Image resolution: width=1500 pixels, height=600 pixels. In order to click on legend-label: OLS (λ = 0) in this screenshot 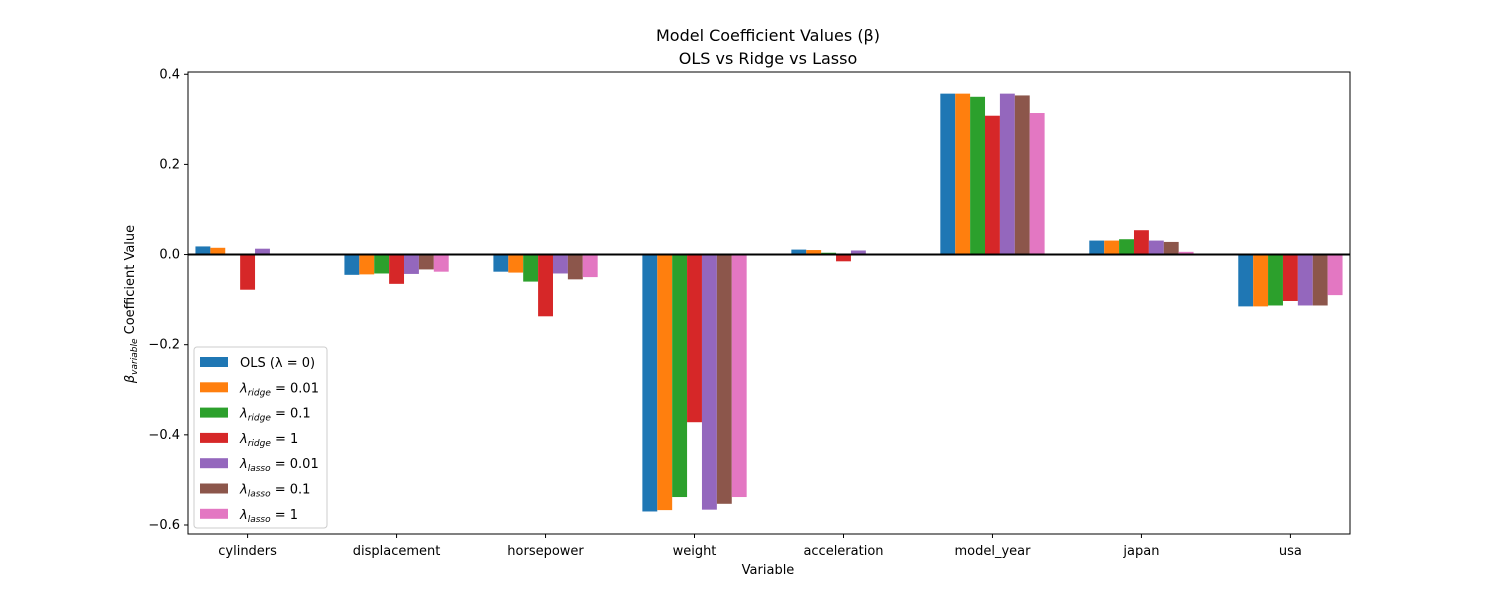, I will do `click(277, 363)`.